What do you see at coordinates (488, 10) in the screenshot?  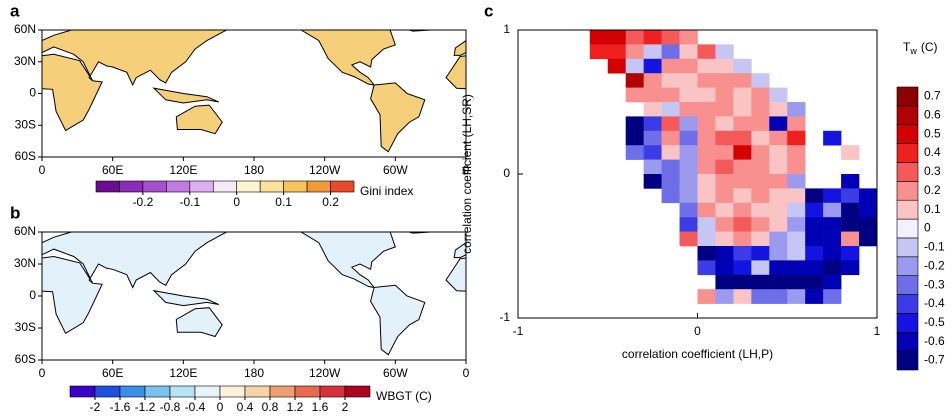 I see `panel-label: c` at bounding box center [488, 10].